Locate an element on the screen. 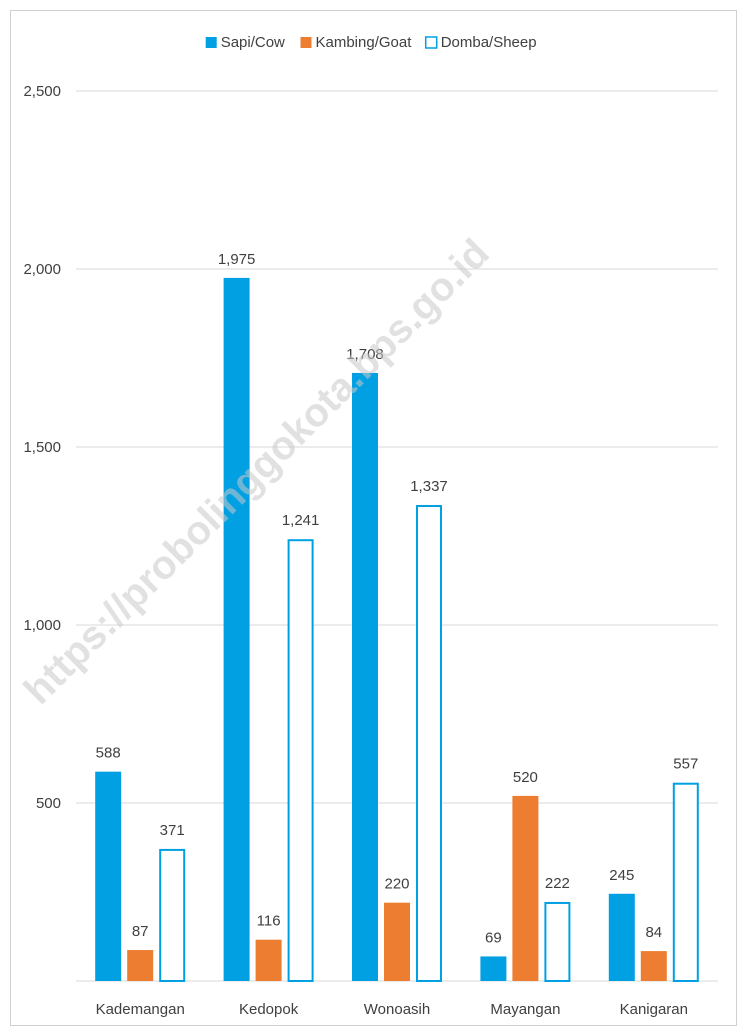  bar-sheep-kedopok is located at coordinates (300, 760).